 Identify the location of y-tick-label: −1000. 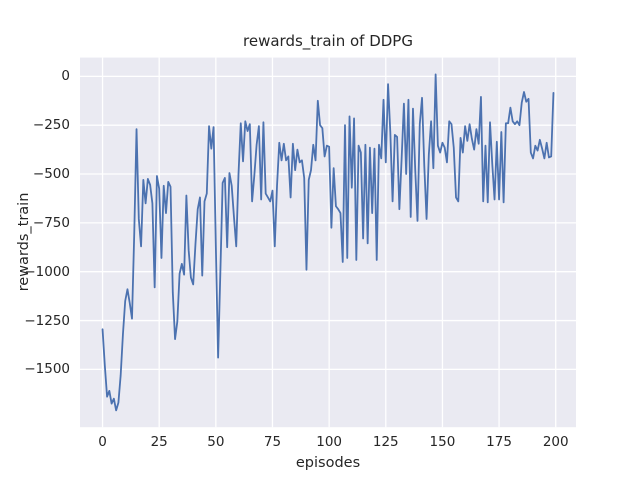
(47, 271).